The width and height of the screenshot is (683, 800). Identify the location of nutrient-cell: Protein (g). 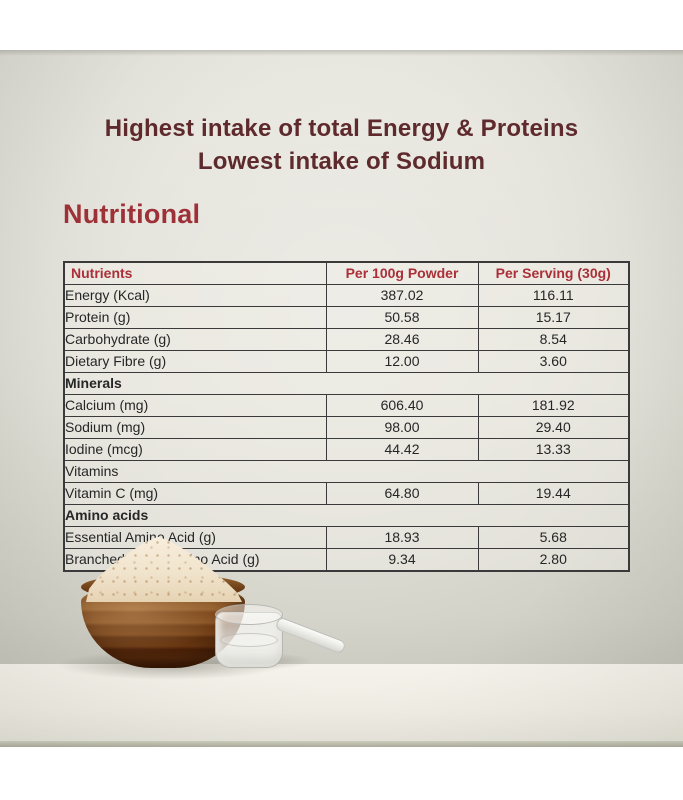
(195, 317).